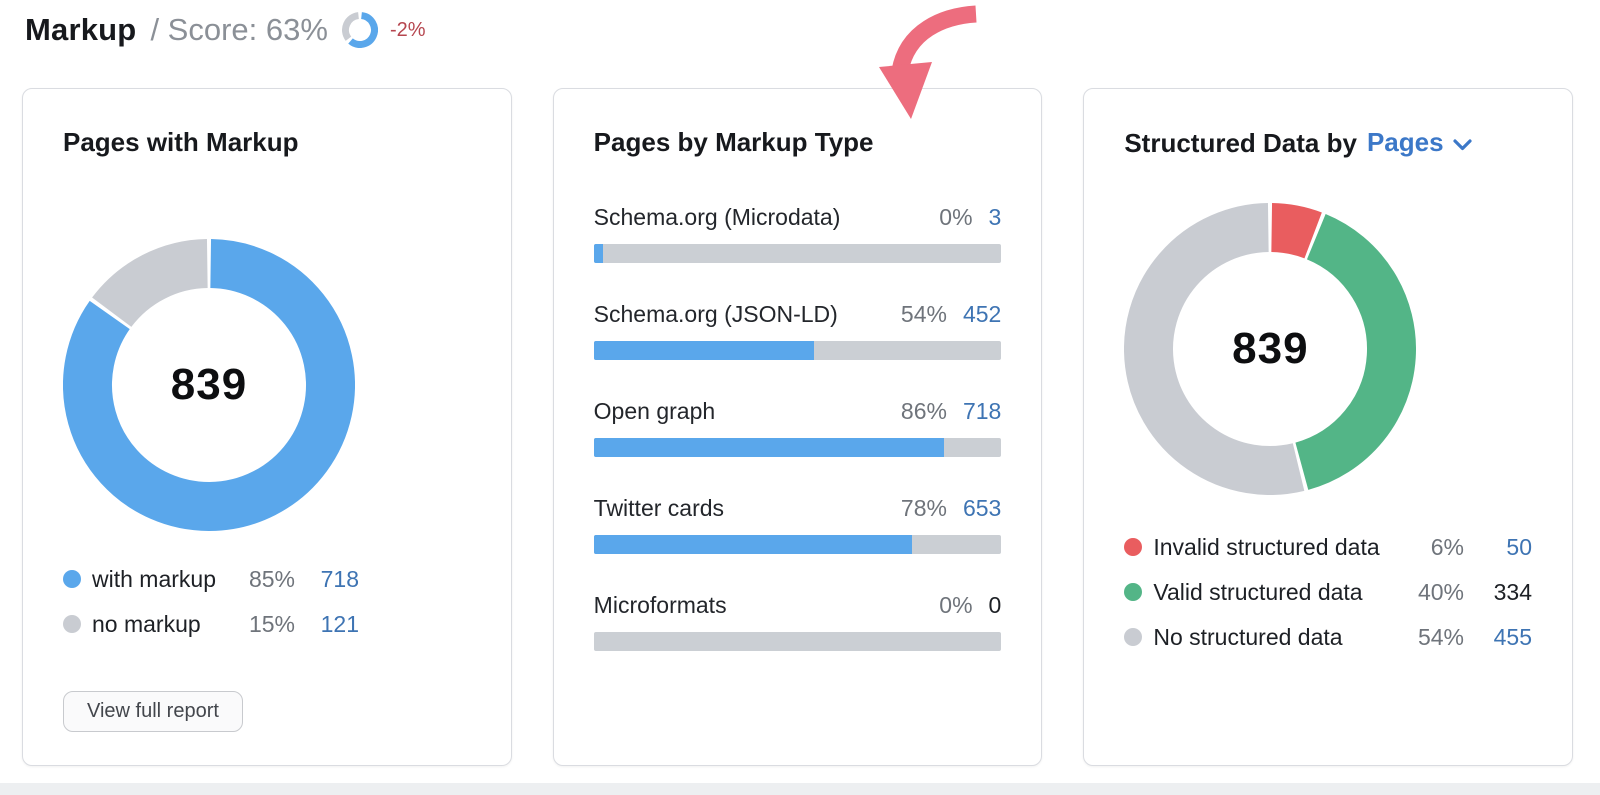 The width and height of the screenshot is (1600, 795). I want to click on page-header: Markup / Score: 63% -2%, so click(225, 30).